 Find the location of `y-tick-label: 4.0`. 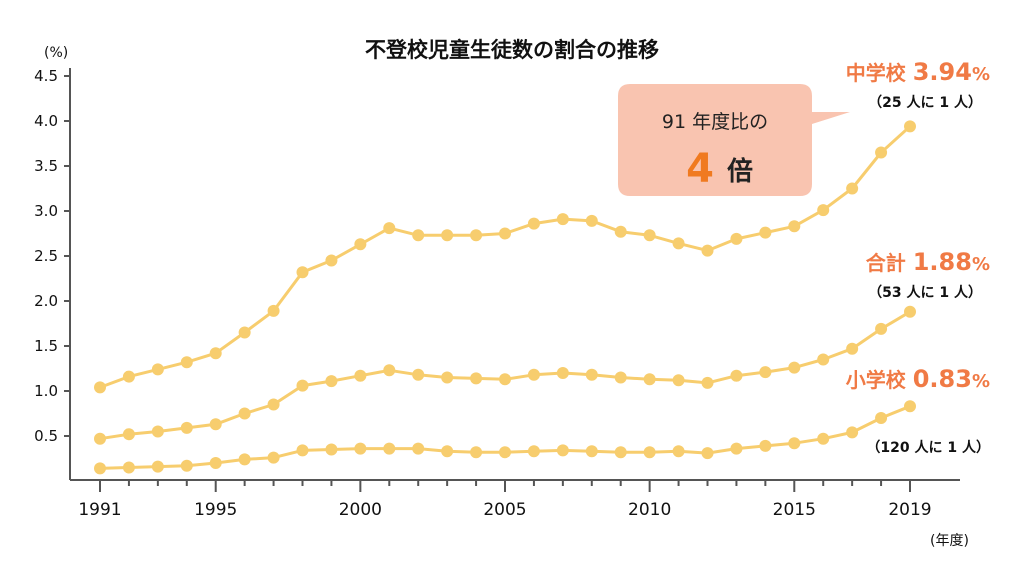

y-tick-label: 4.0 is located at coordinates (46, 121).